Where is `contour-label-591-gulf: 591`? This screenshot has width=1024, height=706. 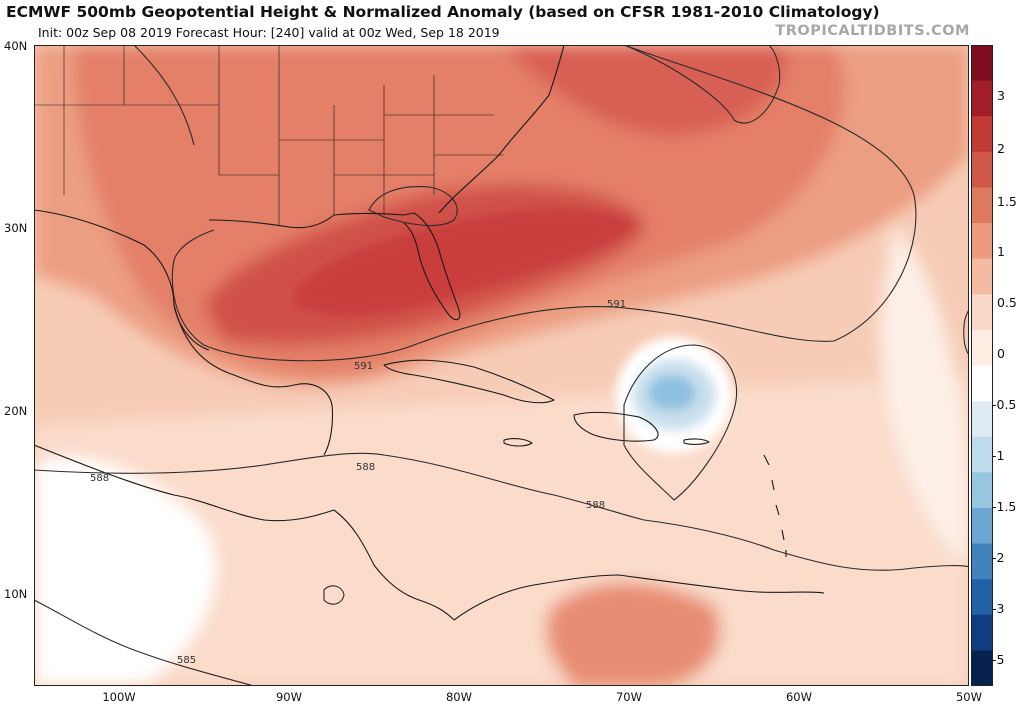 contour-label-591-gulf: 591 is located at coordinates (363, 366).